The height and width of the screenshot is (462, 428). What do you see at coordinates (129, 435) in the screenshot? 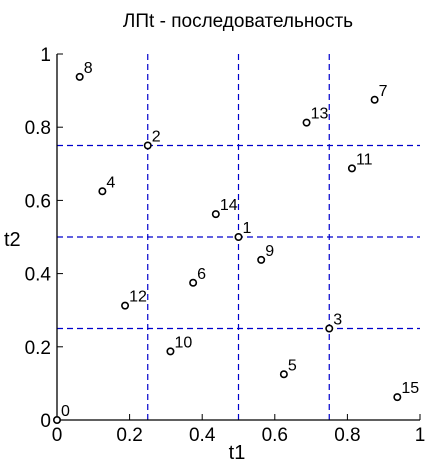
I see `x-tick-label: 0.2` at bounding box center [129, 435].